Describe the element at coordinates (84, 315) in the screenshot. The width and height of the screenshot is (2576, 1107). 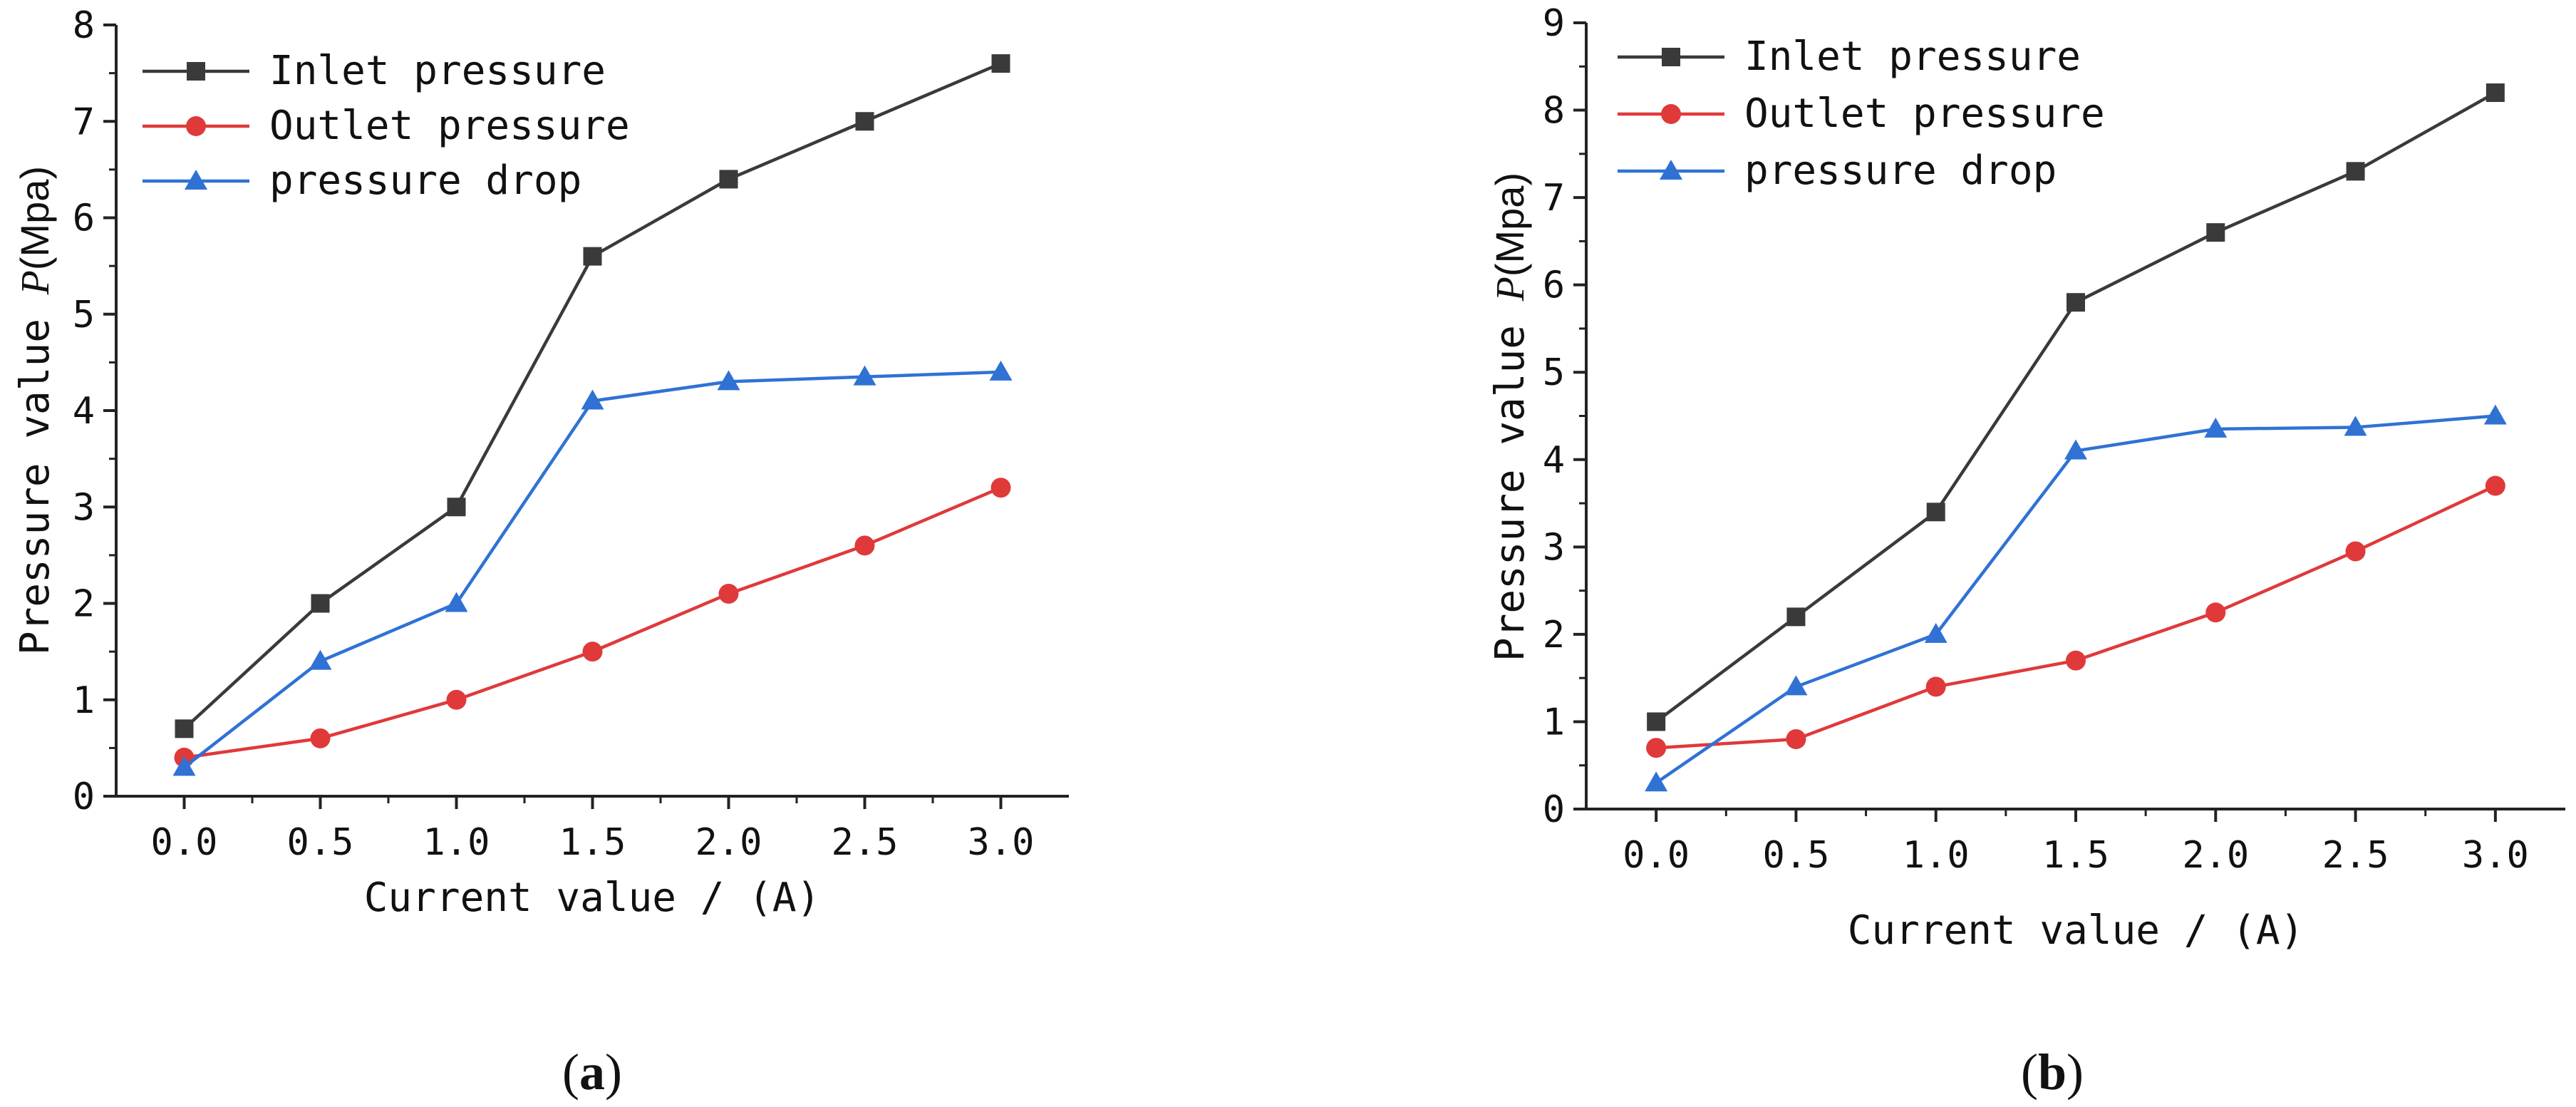
I see `y-tick-label-a: 5` at that location.